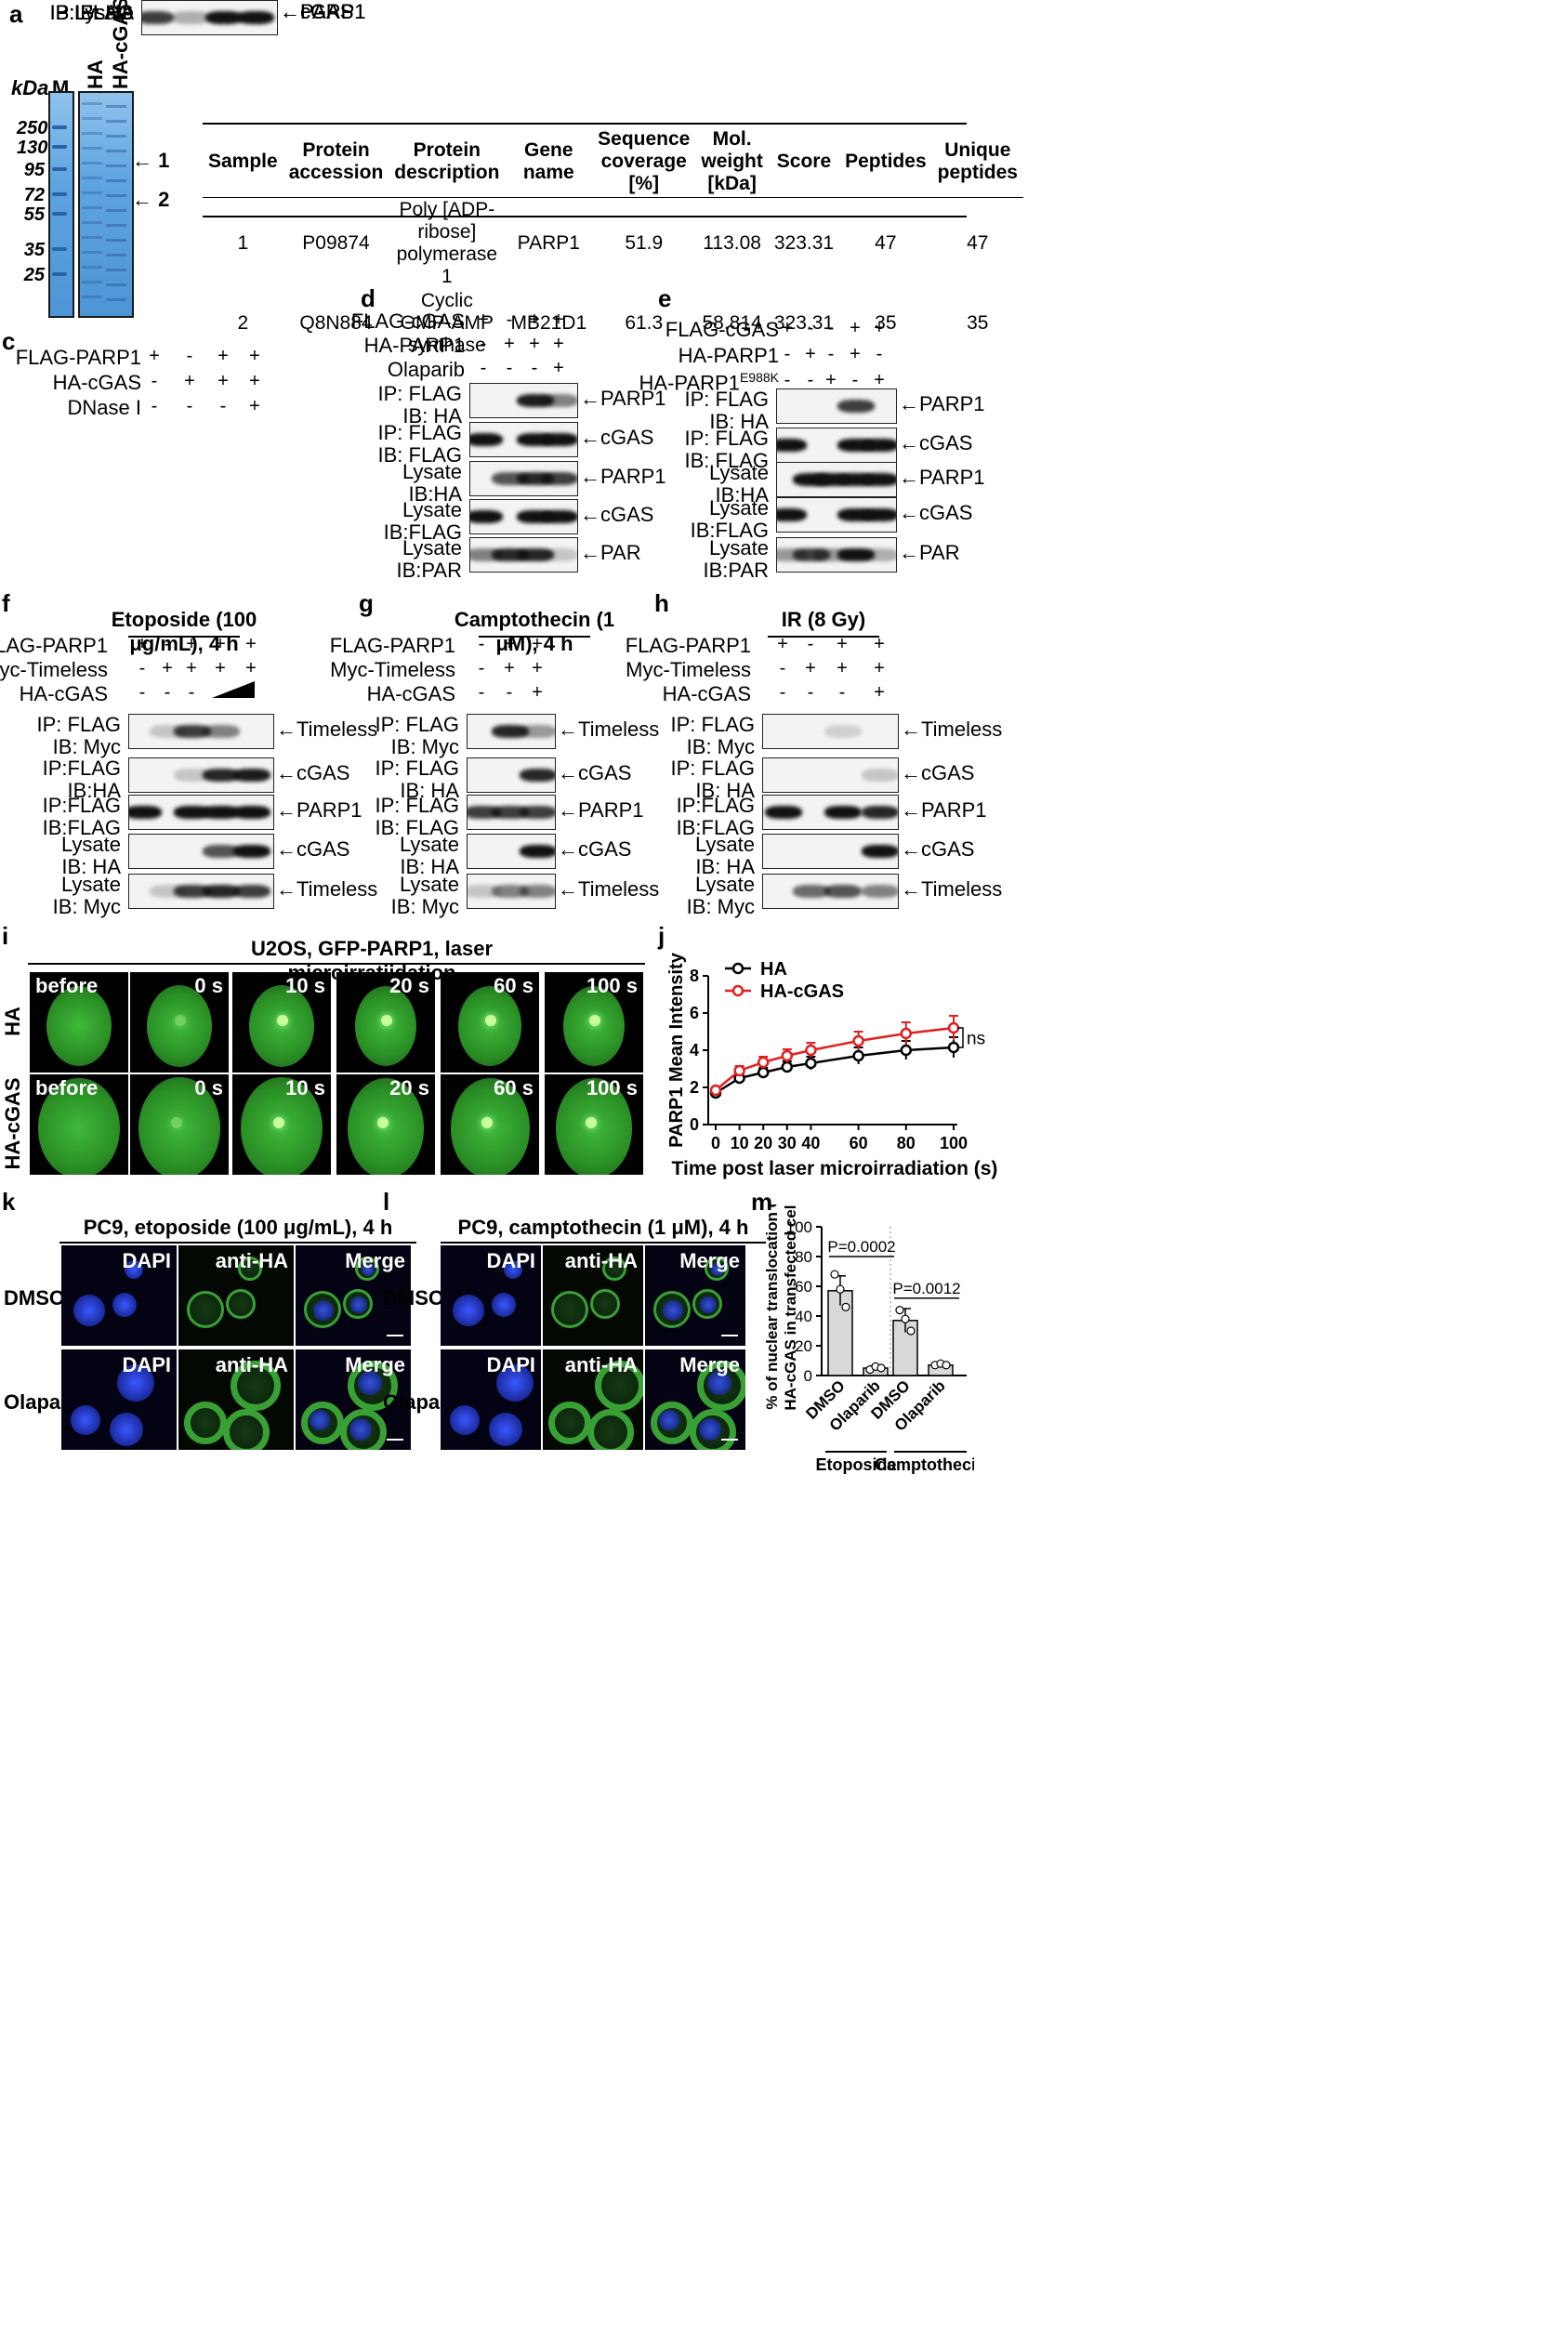 Image resolution: width=1568 pixels, height=2343 pixels. What do you see at coordinates (676, 1050) in the screenshot?
I see `y-axis-label: PARP1 Mean Intensity` at bounding box center [676, 1050].